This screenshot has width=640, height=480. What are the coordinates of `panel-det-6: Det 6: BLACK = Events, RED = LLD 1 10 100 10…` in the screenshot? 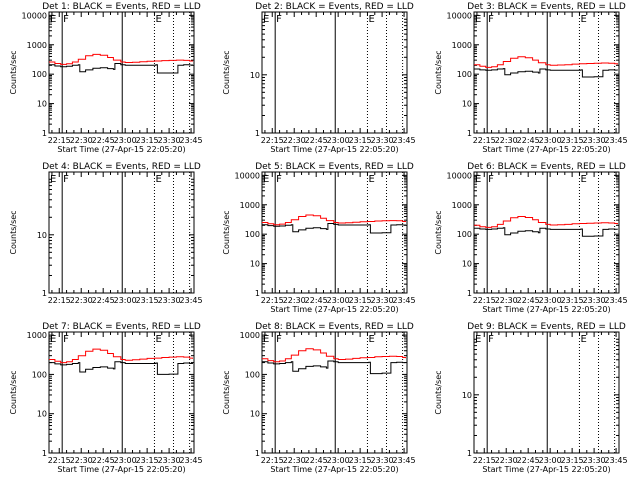 It's located at (531, 238).